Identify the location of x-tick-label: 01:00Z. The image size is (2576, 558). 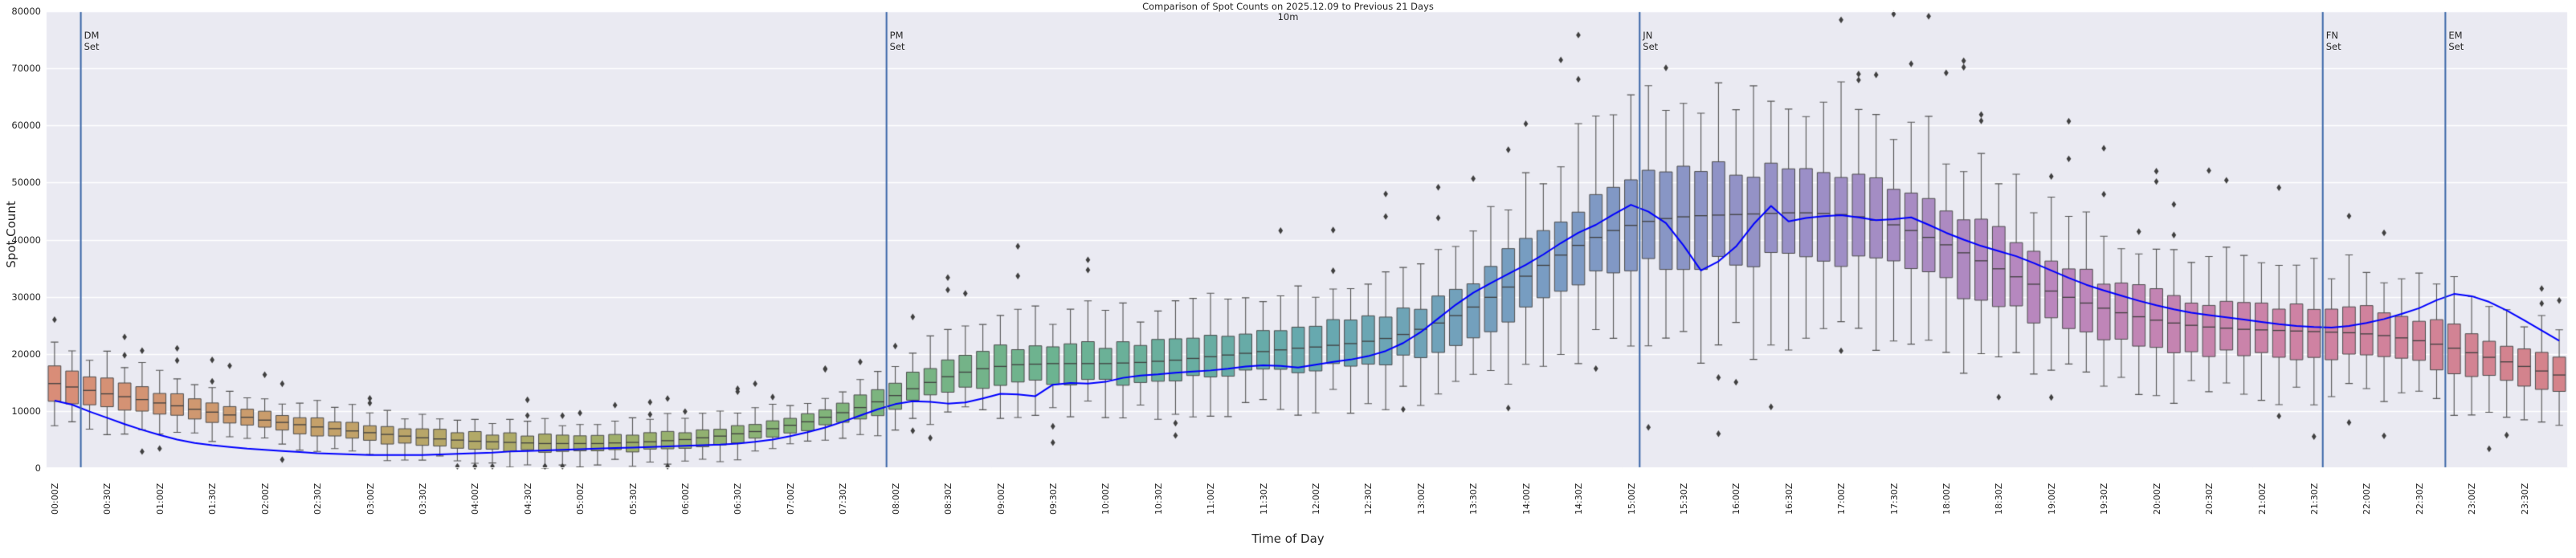
(159, 499).